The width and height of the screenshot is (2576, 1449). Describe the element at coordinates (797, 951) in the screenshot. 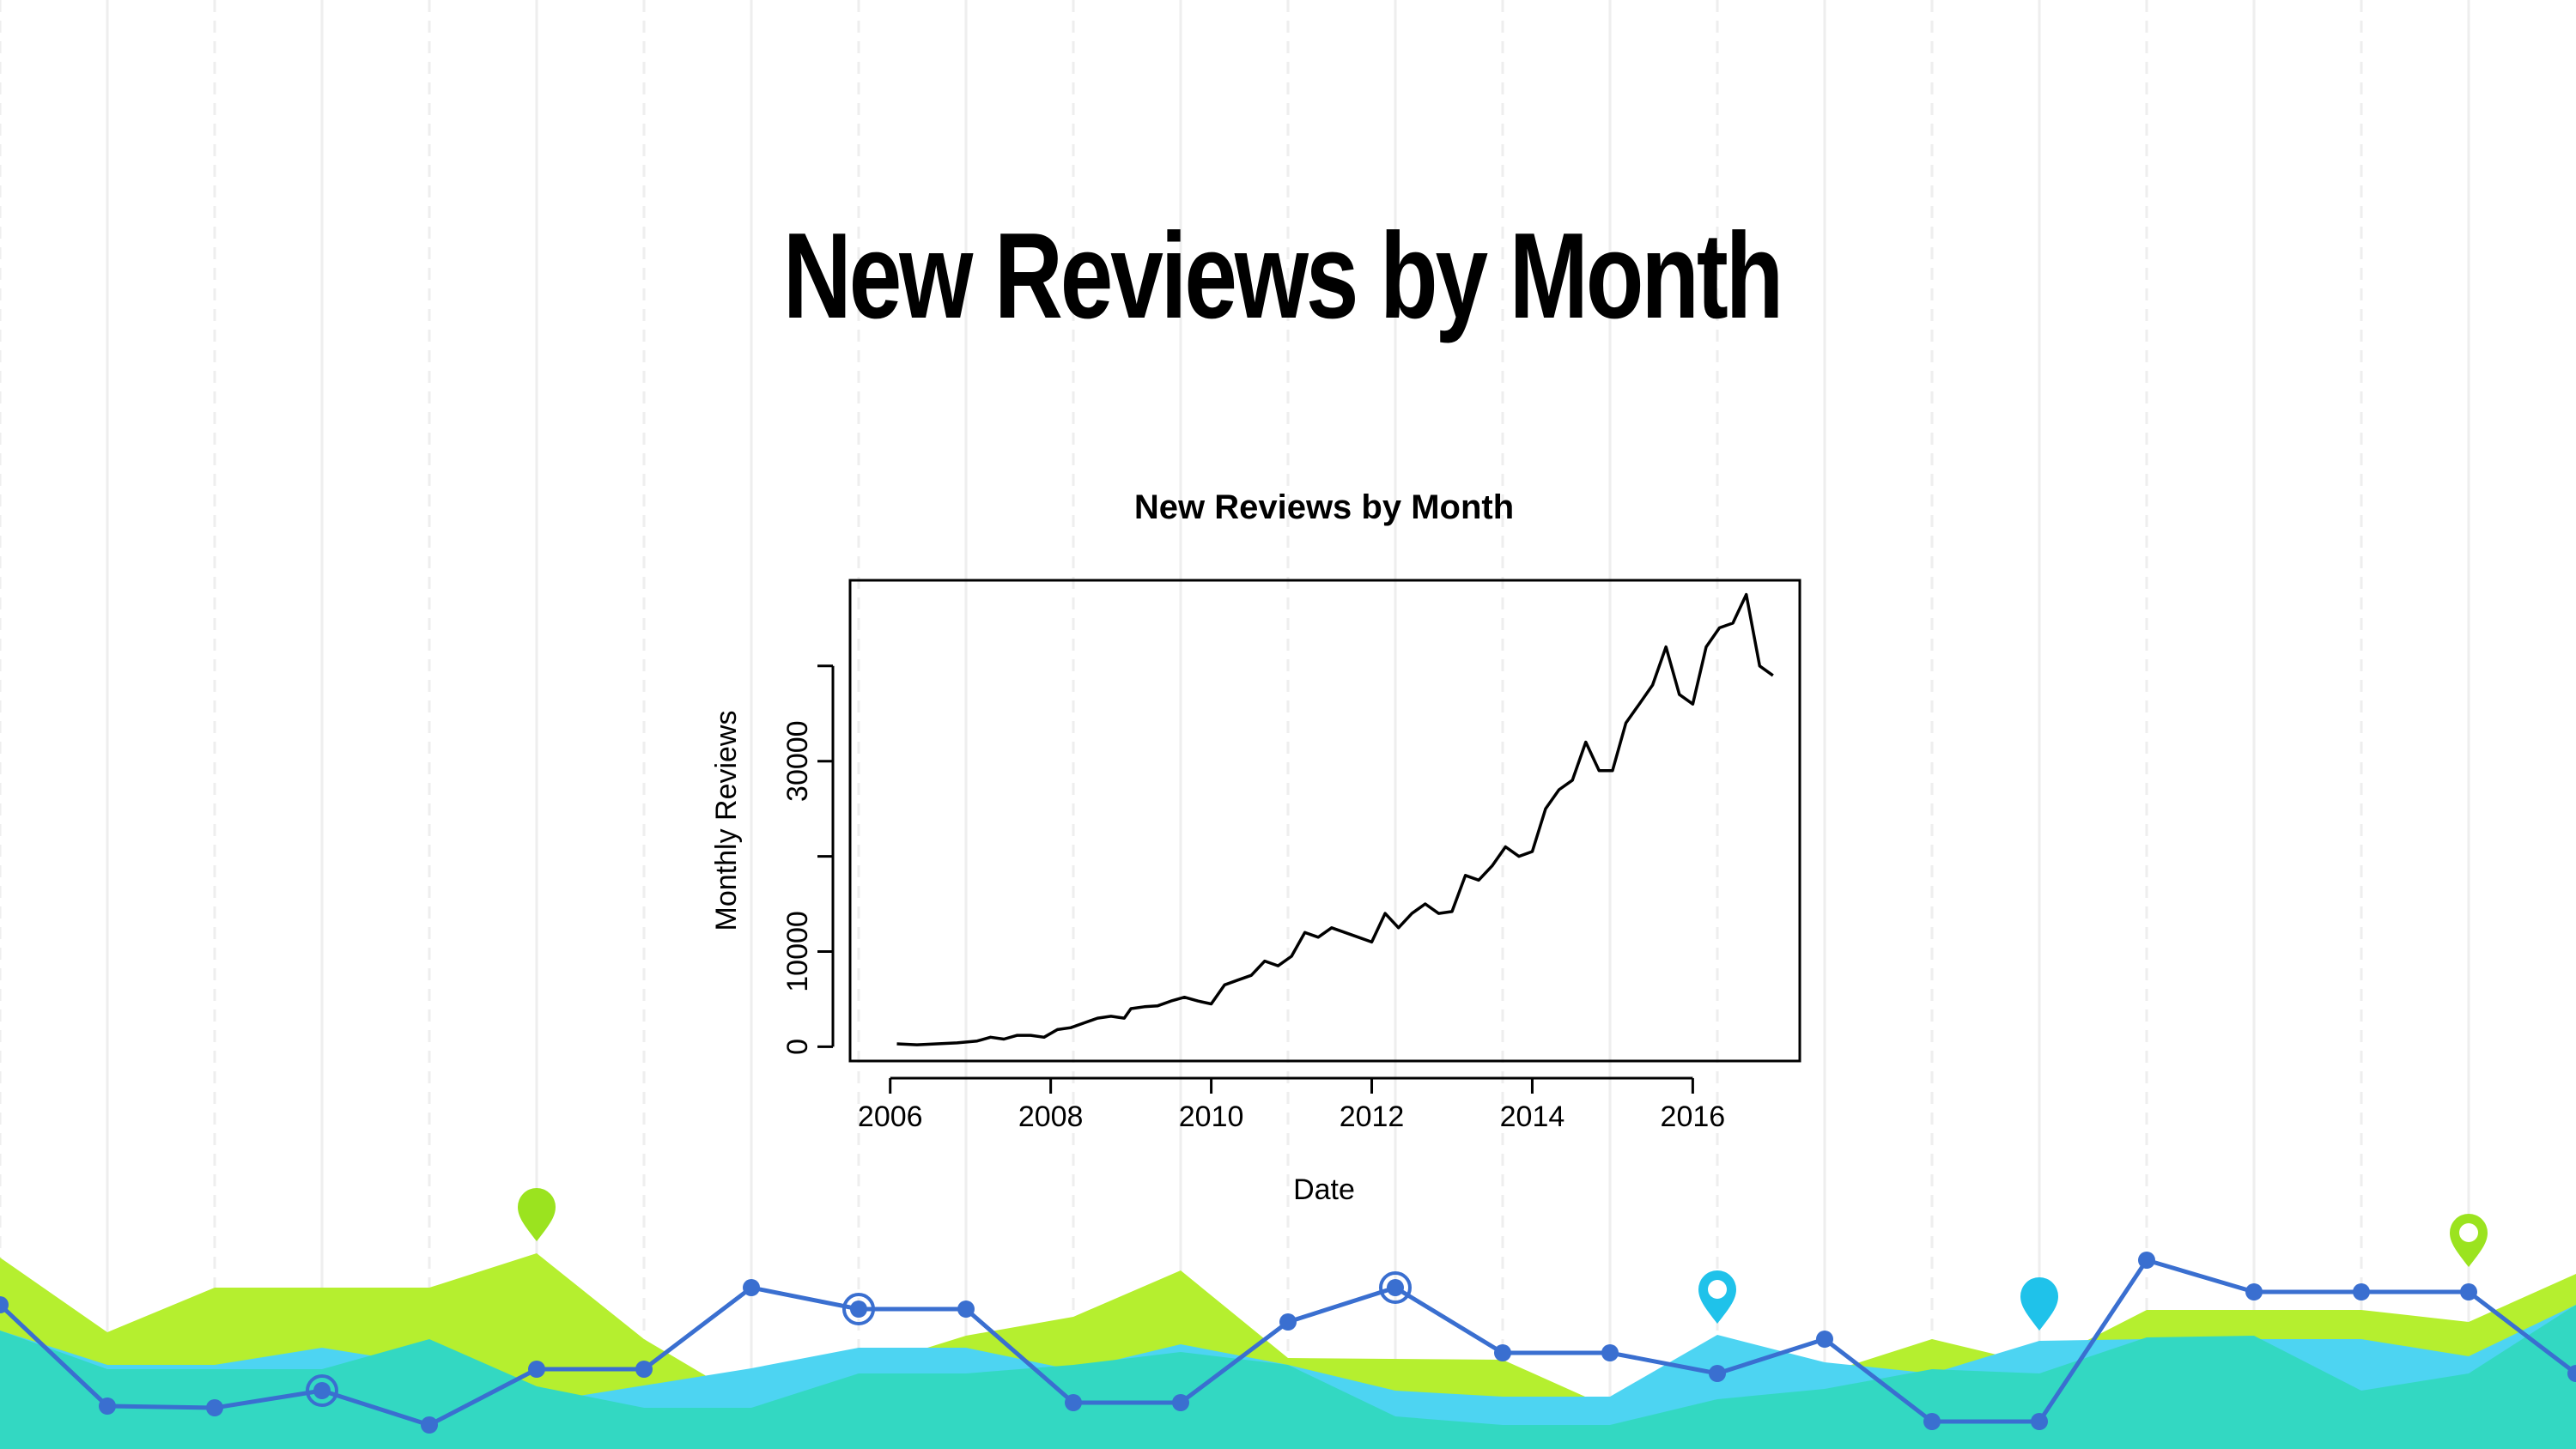

I see `y-tick-label: 10000` at that location.